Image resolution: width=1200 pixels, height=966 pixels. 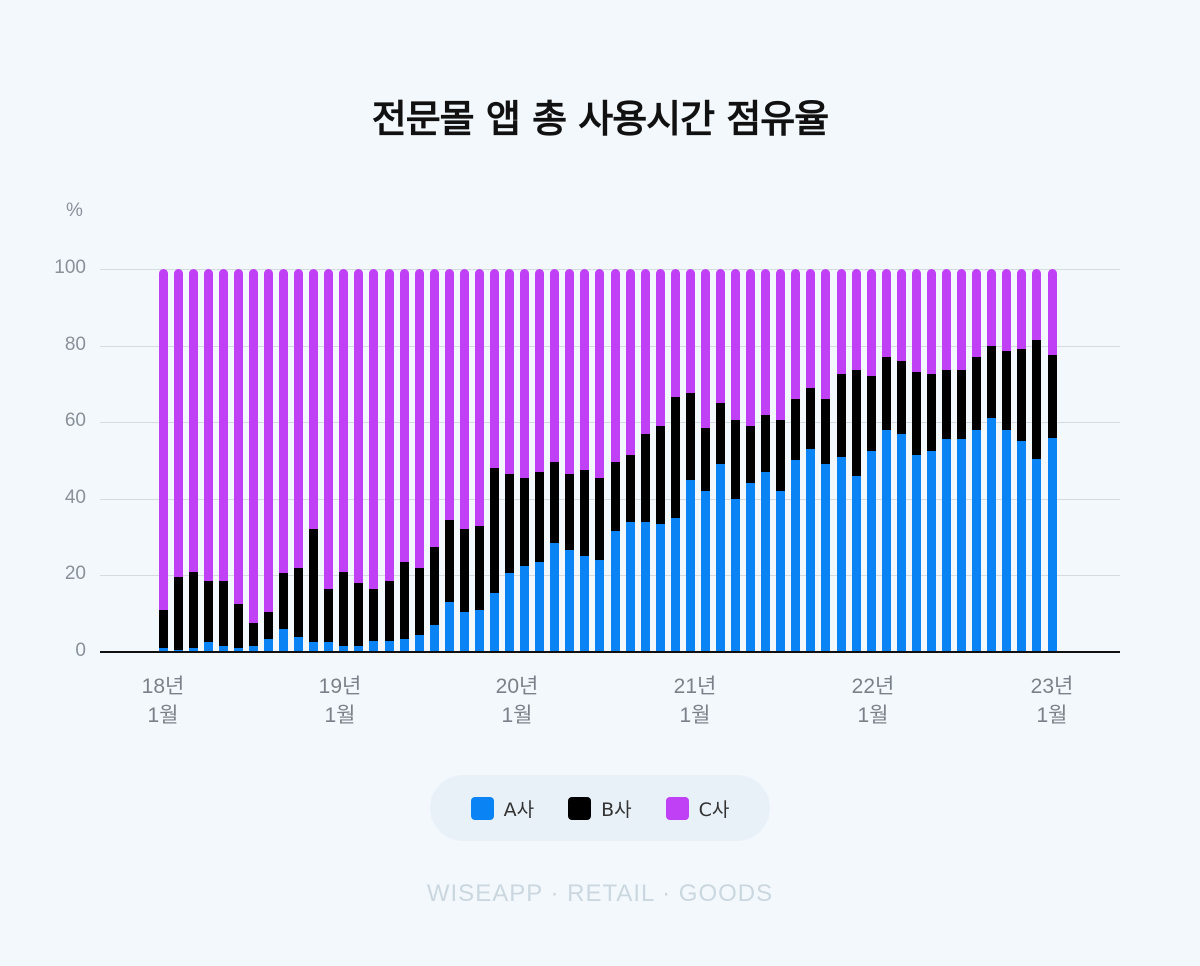 What do you see at coordinates (74, 210) in the screenshot?
I see `y-axis-unit: %` at bounding box center [74, 210].